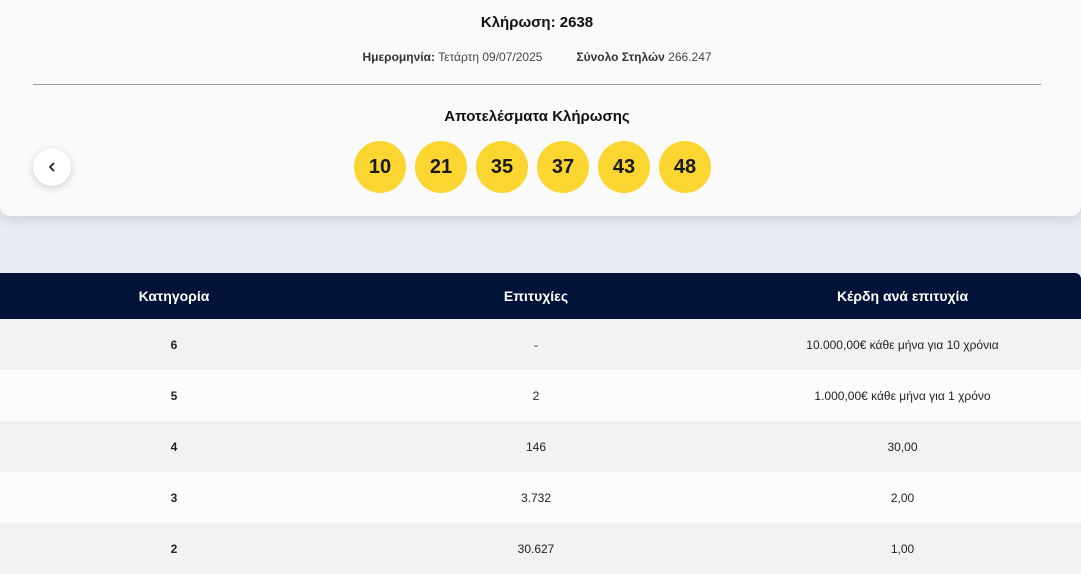 Image resolution: width=1081 pixels, height=574 pixels. Describe the element at coordinates (536, 296) in the screenshot. I see `header-winners: Επιτυχίες` at that location.